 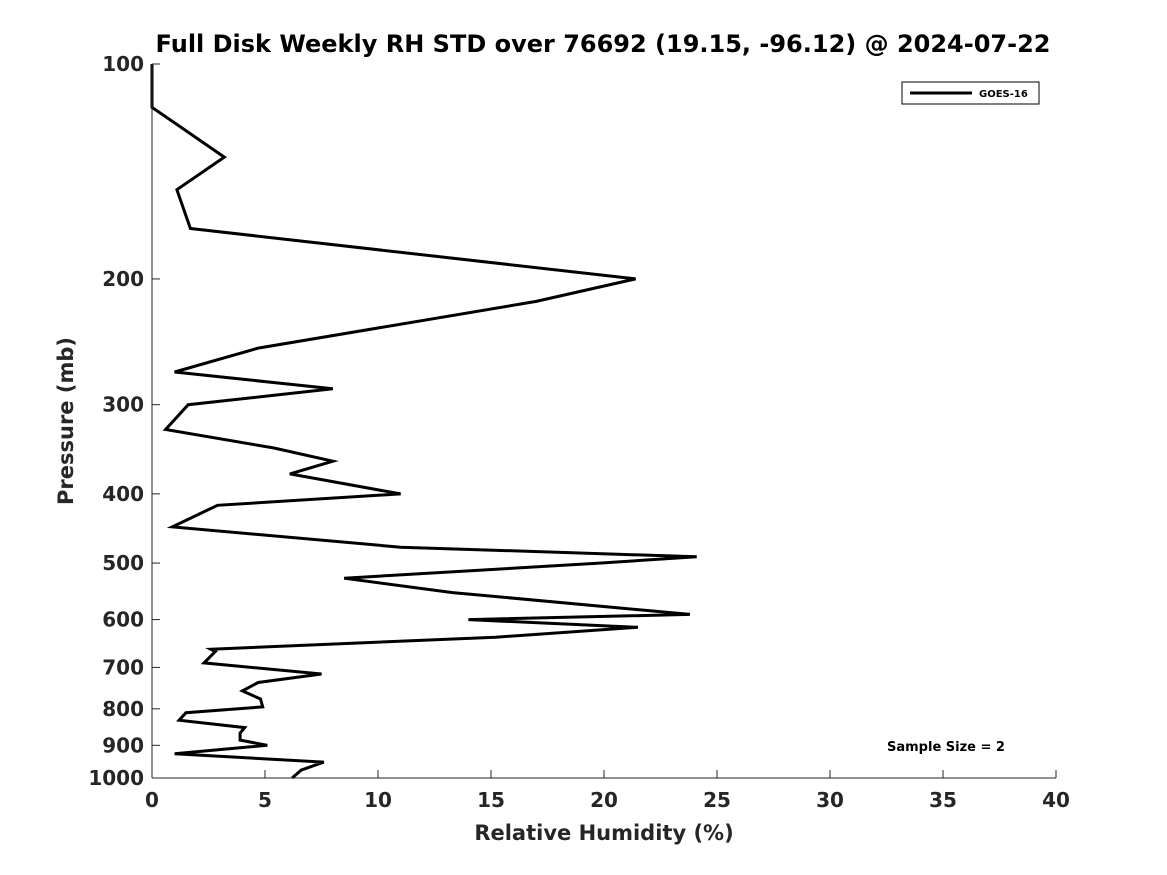 I want to click on x-tick-label: 5, so click(x=265, y=800).